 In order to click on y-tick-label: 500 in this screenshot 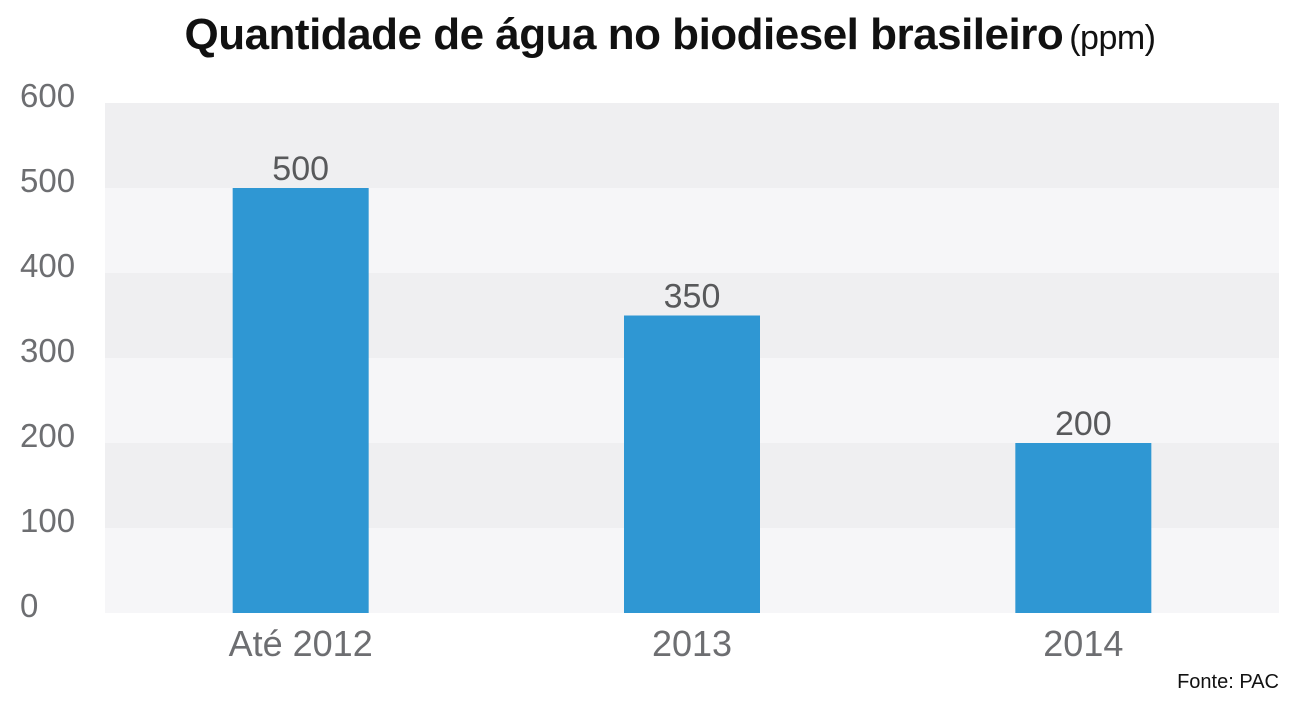, I will do `click(47, 180)`.